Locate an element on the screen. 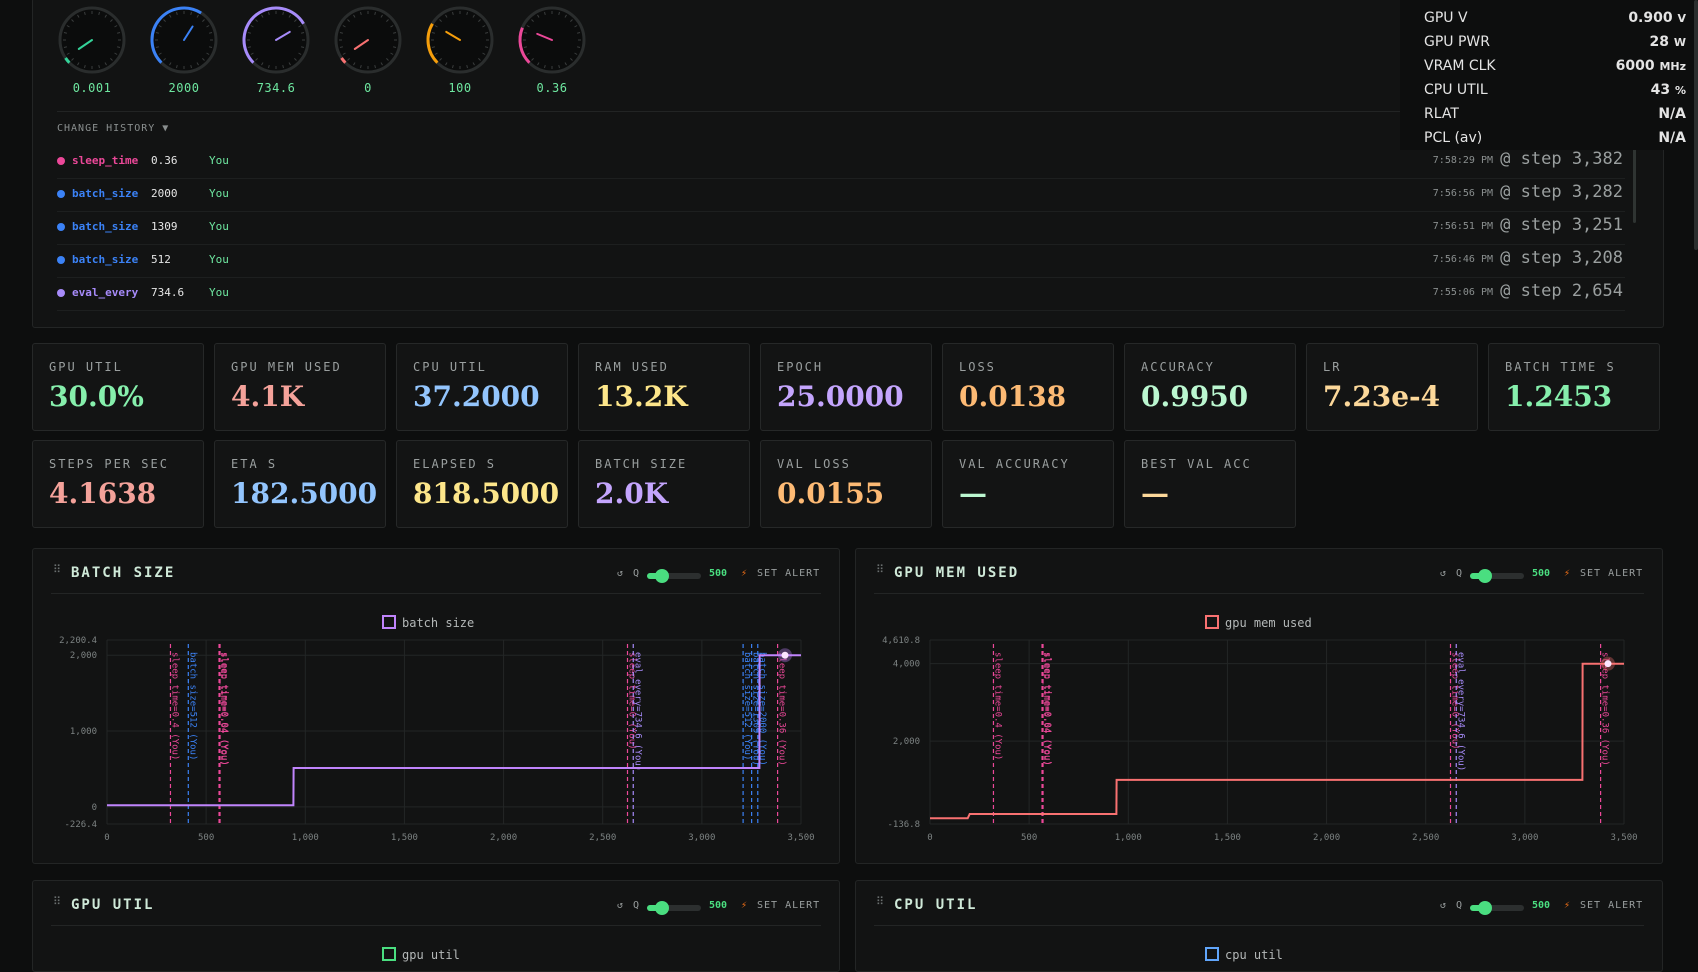 This screenshot has width=1698, height=972. window-value: 500 is located at coordinates (1541, 905).